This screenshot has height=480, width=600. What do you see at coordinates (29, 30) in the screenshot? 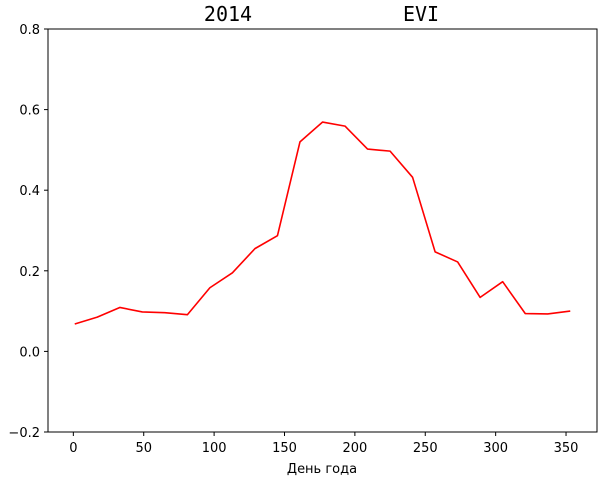
I see `y-tick-label: 0.8` at bounding box center [29, 30].